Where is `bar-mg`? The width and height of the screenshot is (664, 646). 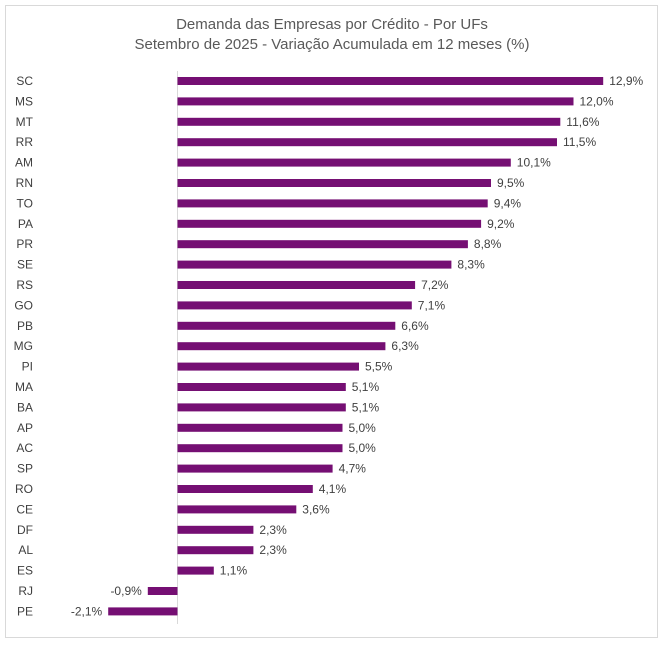 bar-mg is located at coordinates (281, 346).